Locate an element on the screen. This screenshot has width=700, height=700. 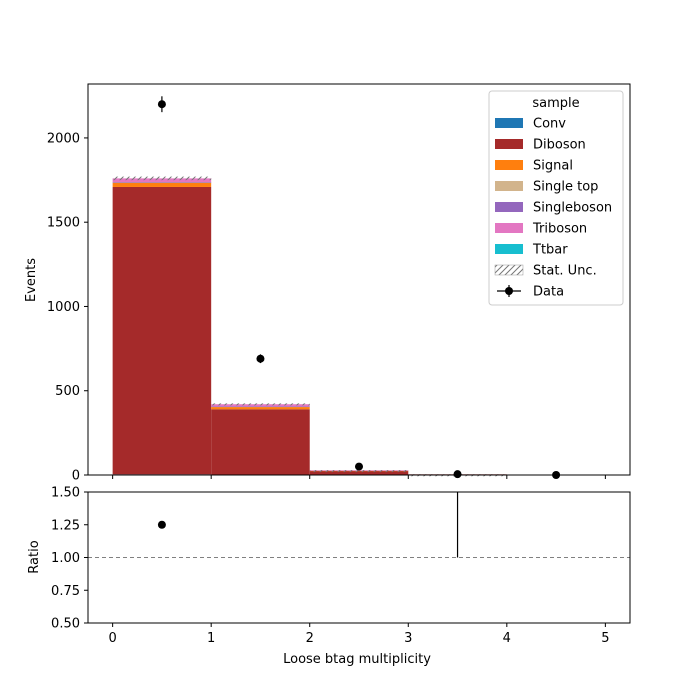
legend-label-triboson: Triboson is located at coordinates (559, 229).